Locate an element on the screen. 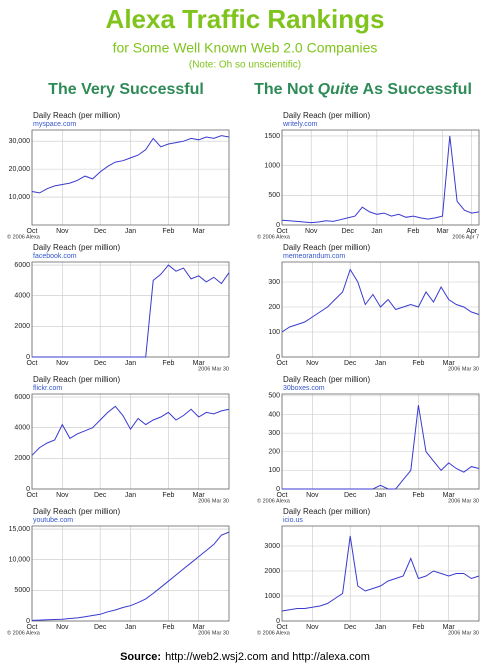 The width and height of the screenshot is (490, 666). y-tick-label: 1000 is located at coordinates (272, 165).